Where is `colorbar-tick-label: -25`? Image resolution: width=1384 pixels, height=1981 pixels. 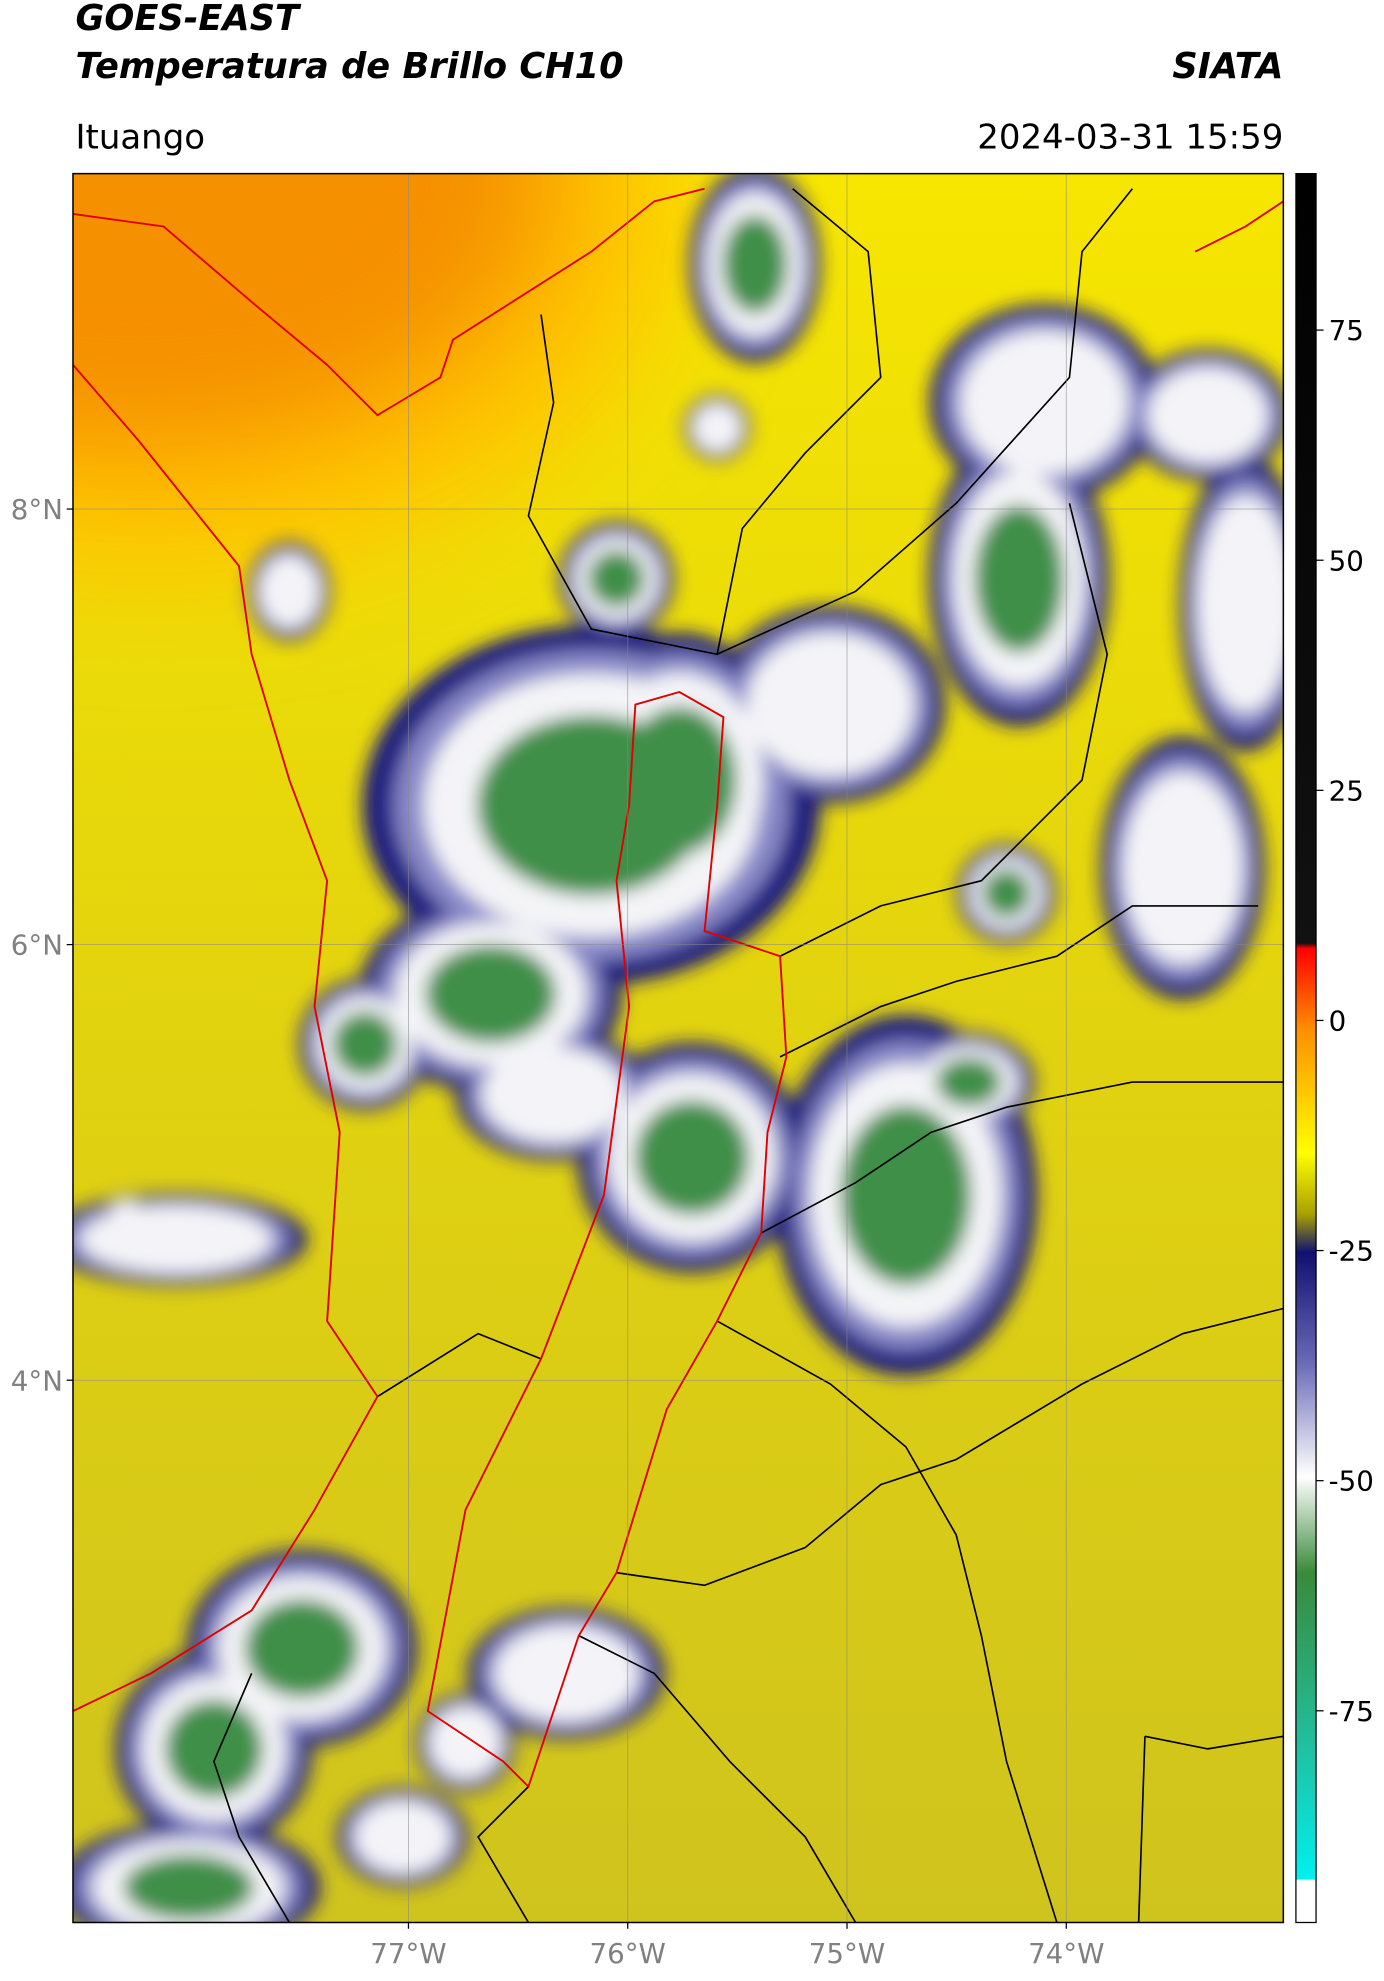
colorbar-tick-label: -25 is located at coordinates (1351, 1251).